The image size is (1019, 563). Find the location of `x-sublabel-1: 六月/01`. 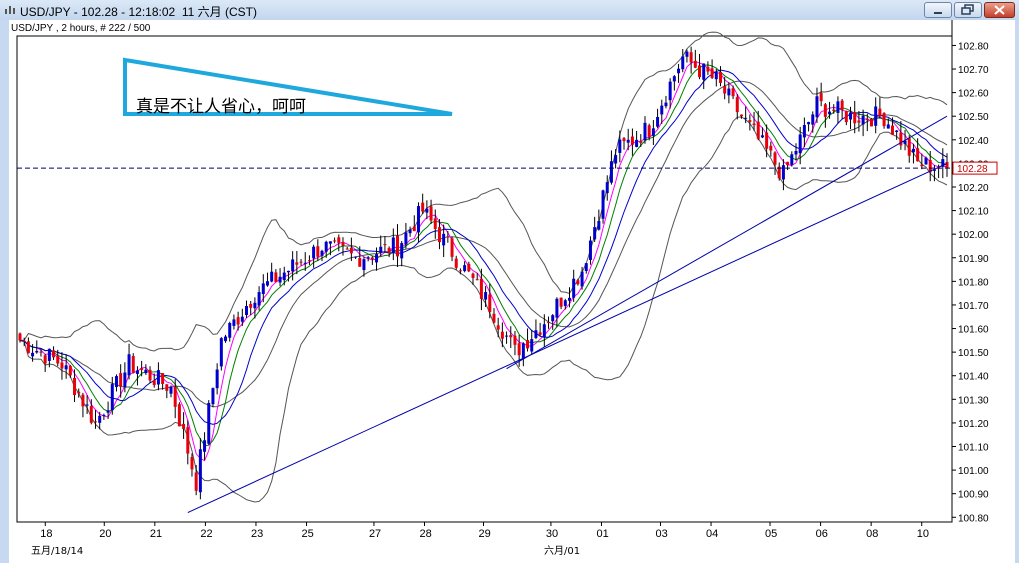

x-sublabel-1: 六月/01 is located at coordinates (562, 551).